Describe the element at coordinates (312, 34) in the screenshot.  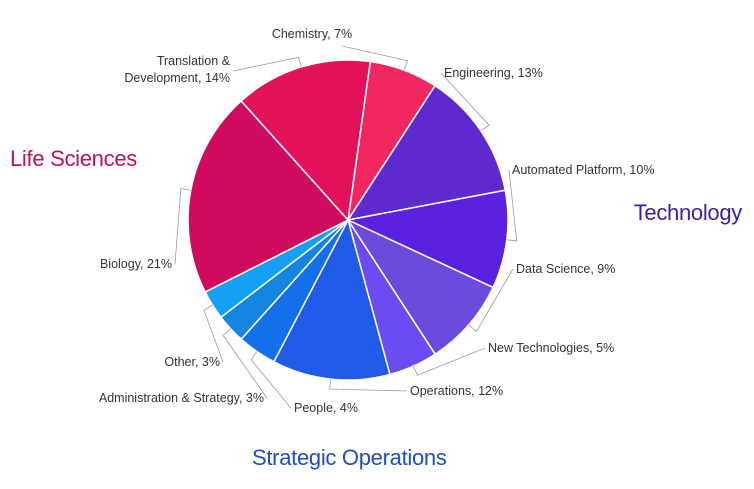
I see `slice-label-0: Chemistry, 7%` at that location.